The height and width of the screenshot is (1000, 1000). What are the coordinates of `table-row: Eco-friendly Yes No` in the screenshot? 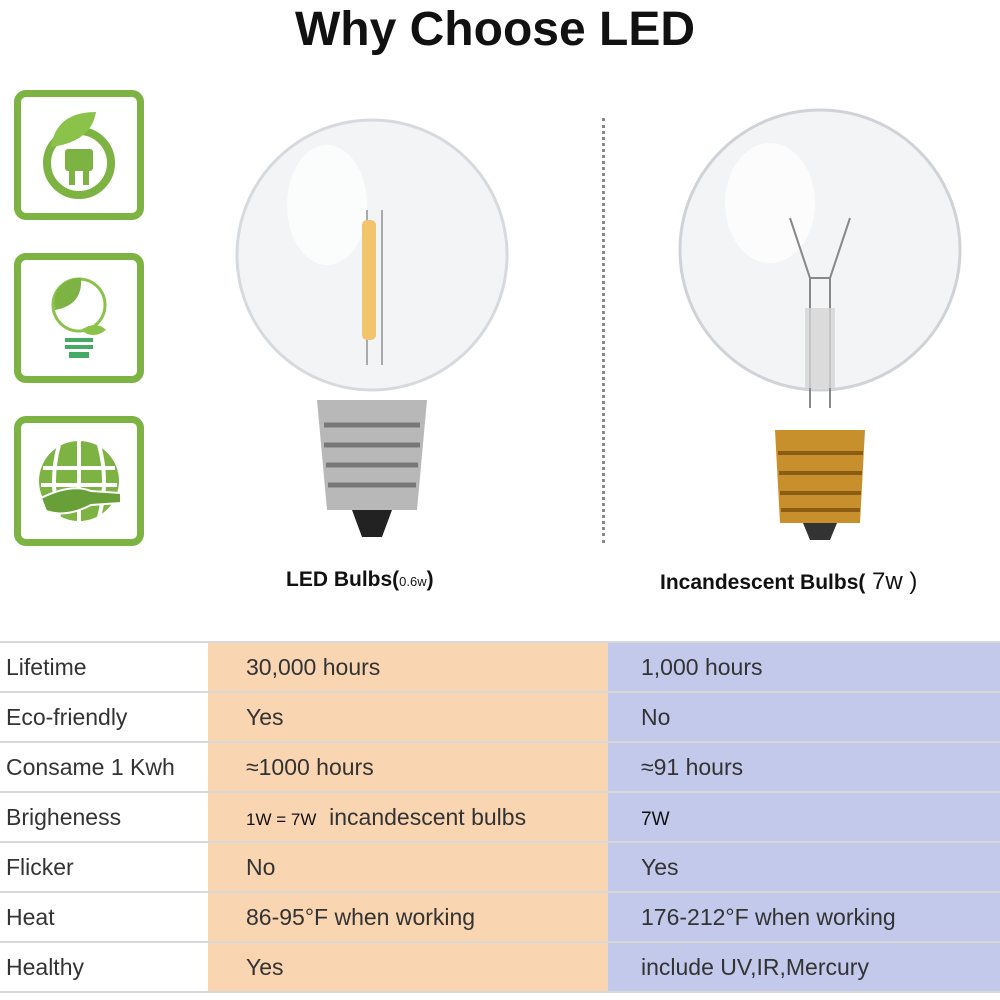 It's located at (500, 717).